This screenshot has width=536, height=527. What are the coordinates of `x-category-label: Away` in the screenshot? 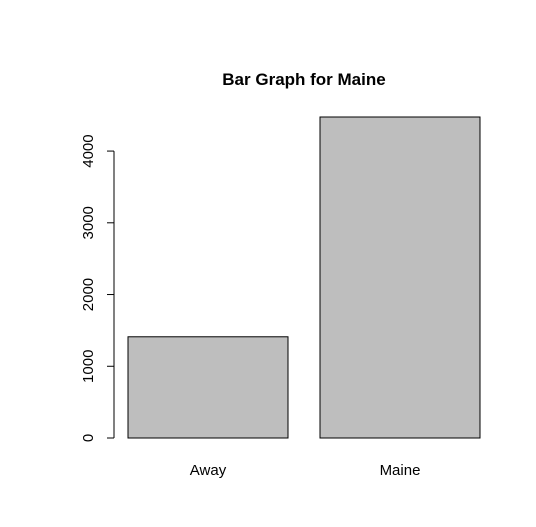 It's located at (208, 470).